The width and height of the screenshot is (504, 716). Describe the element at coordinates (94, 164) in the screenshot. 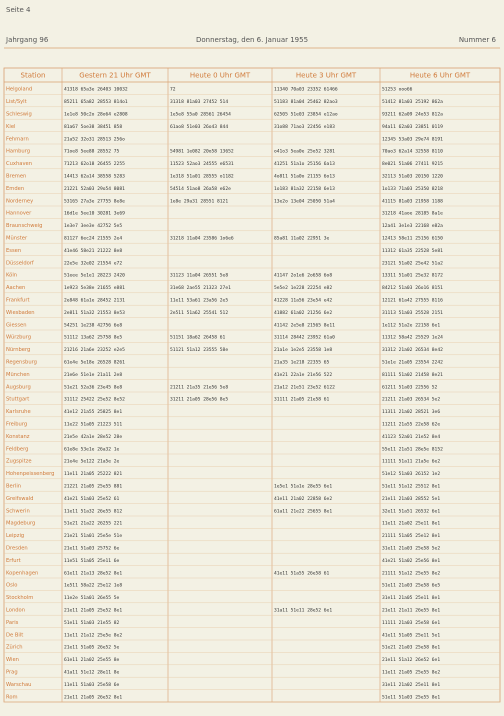

I see `weather-code: 71213 62o18 26455 2255` at that location.